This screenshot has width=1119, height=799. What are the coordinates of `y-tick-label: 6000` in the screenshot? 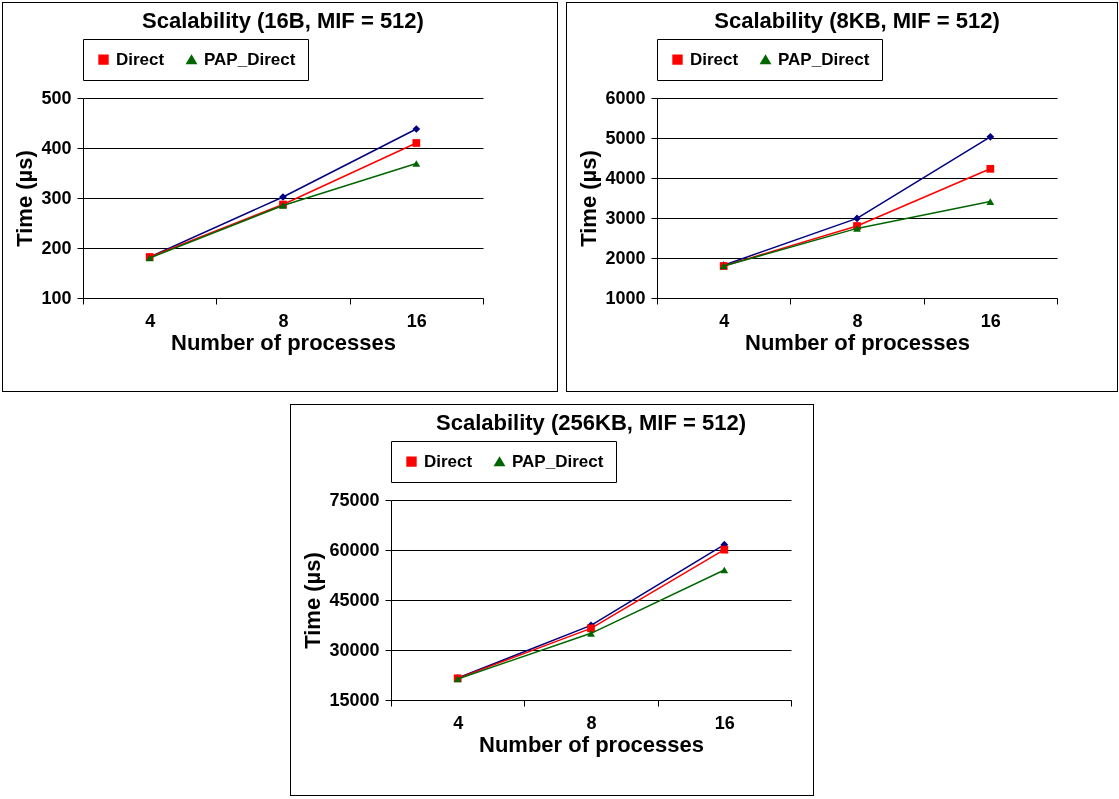 It's located at (625, 97).